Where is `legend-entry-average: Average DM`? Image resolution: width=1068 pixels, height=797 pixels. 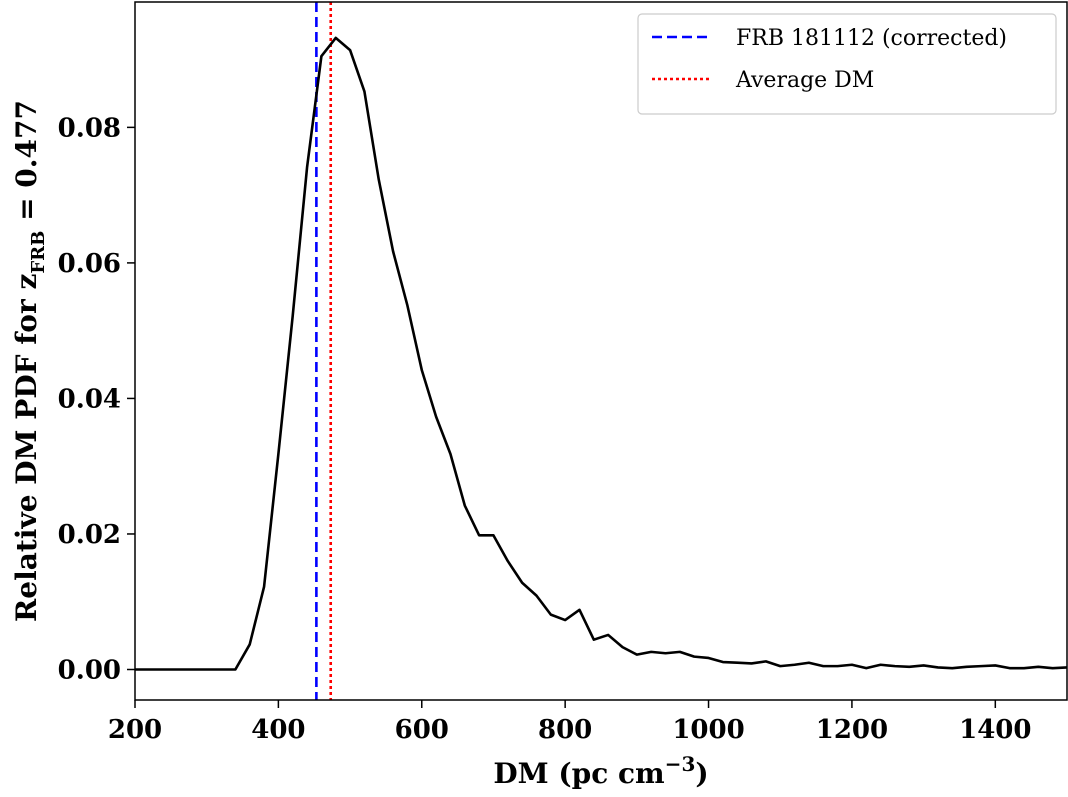 legend-entry-average: Average DM is located at coordinates (804, 80).